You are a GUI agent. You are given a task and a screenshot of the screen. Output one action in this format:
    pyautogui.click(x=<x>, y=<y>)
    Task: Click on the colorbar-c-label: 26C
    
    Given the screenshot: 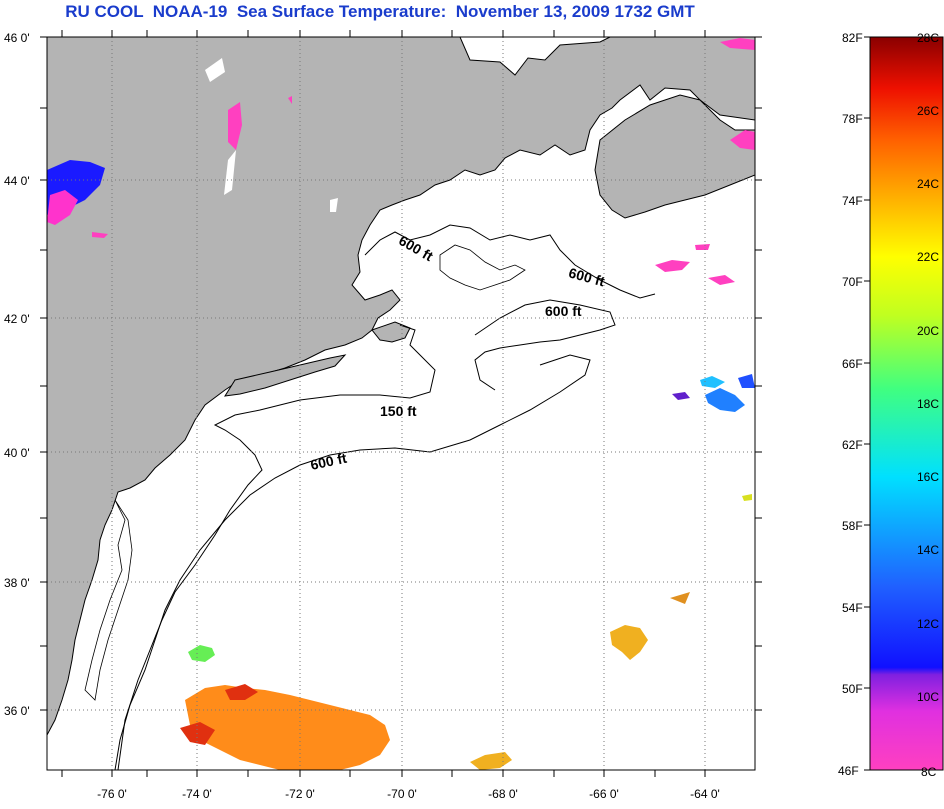 What is the action you would take?
    pyautogui.click(x=928, y=111)
    